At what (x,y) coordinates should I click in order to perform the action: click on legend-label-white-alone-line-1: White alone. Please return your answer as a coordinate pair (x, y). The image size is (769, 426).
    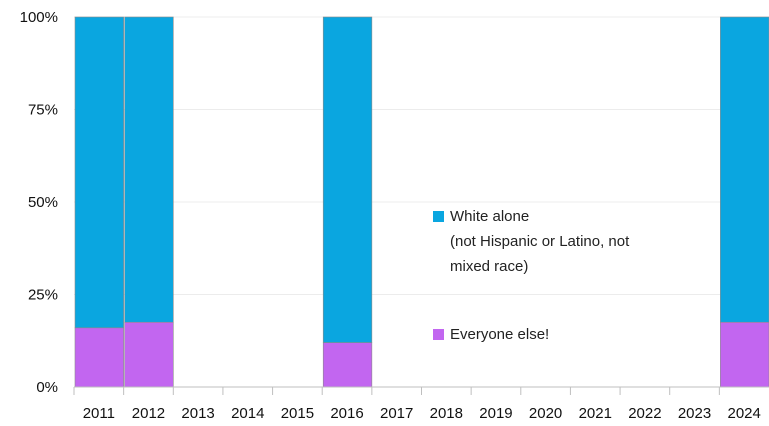
    Looking at the image, I should click on (489, 216).